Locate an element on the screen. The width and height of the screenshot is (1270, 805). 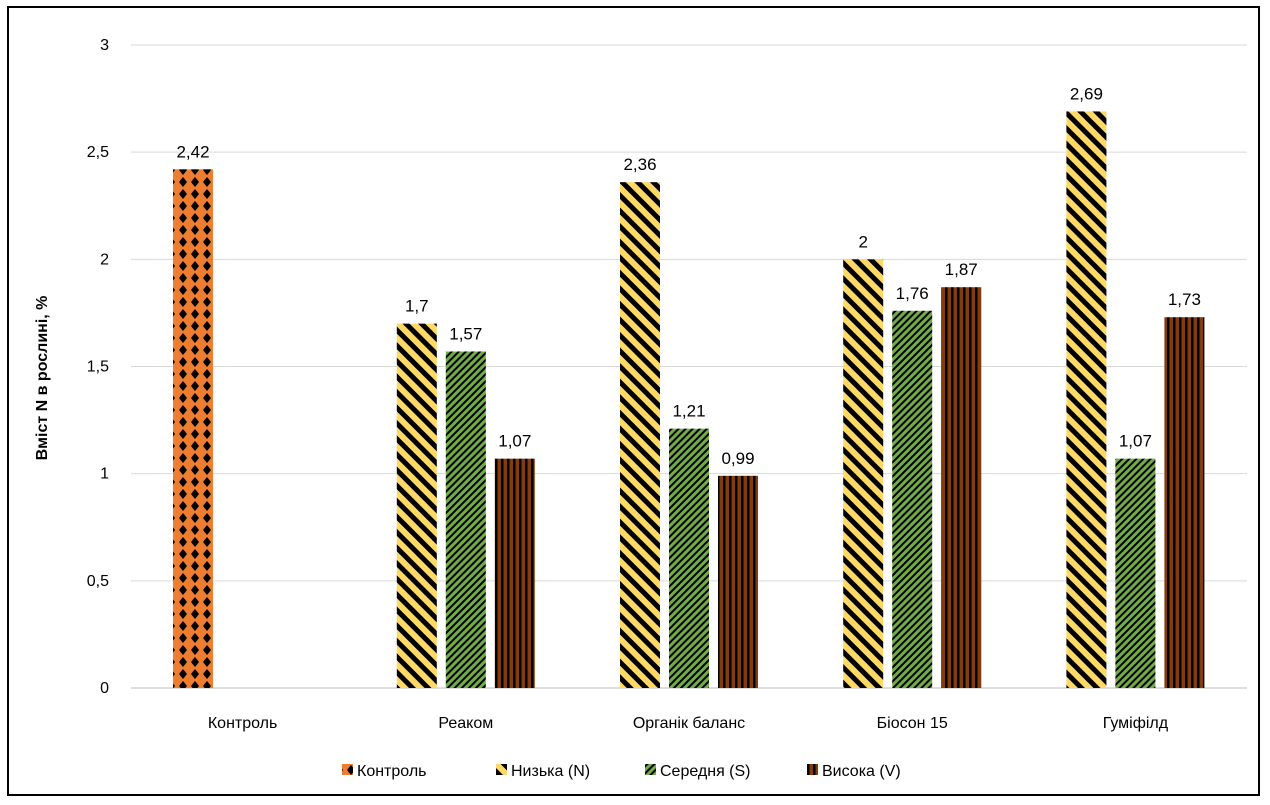
data-label: 2 is located at coordinates (862, 241).